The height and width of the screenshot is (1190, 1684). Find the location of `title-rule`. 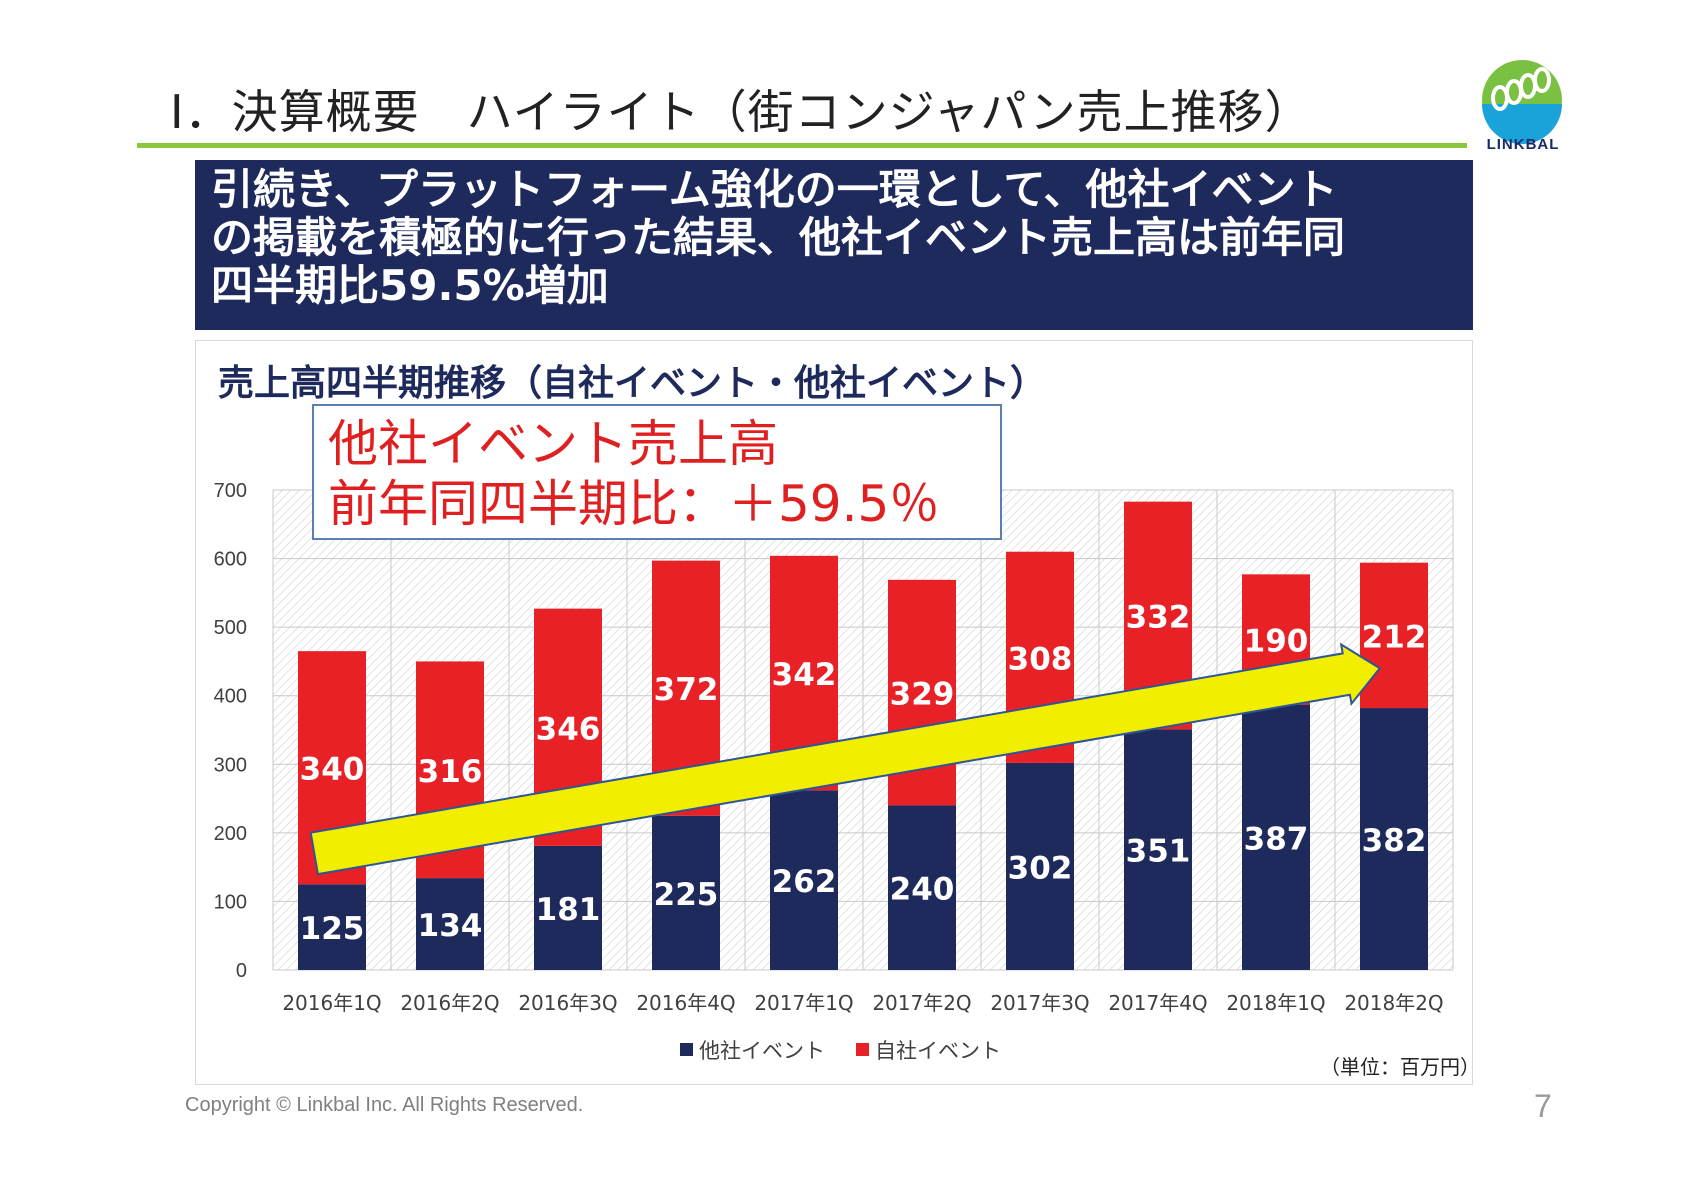

title-rule is located at coordinates (802, 145).